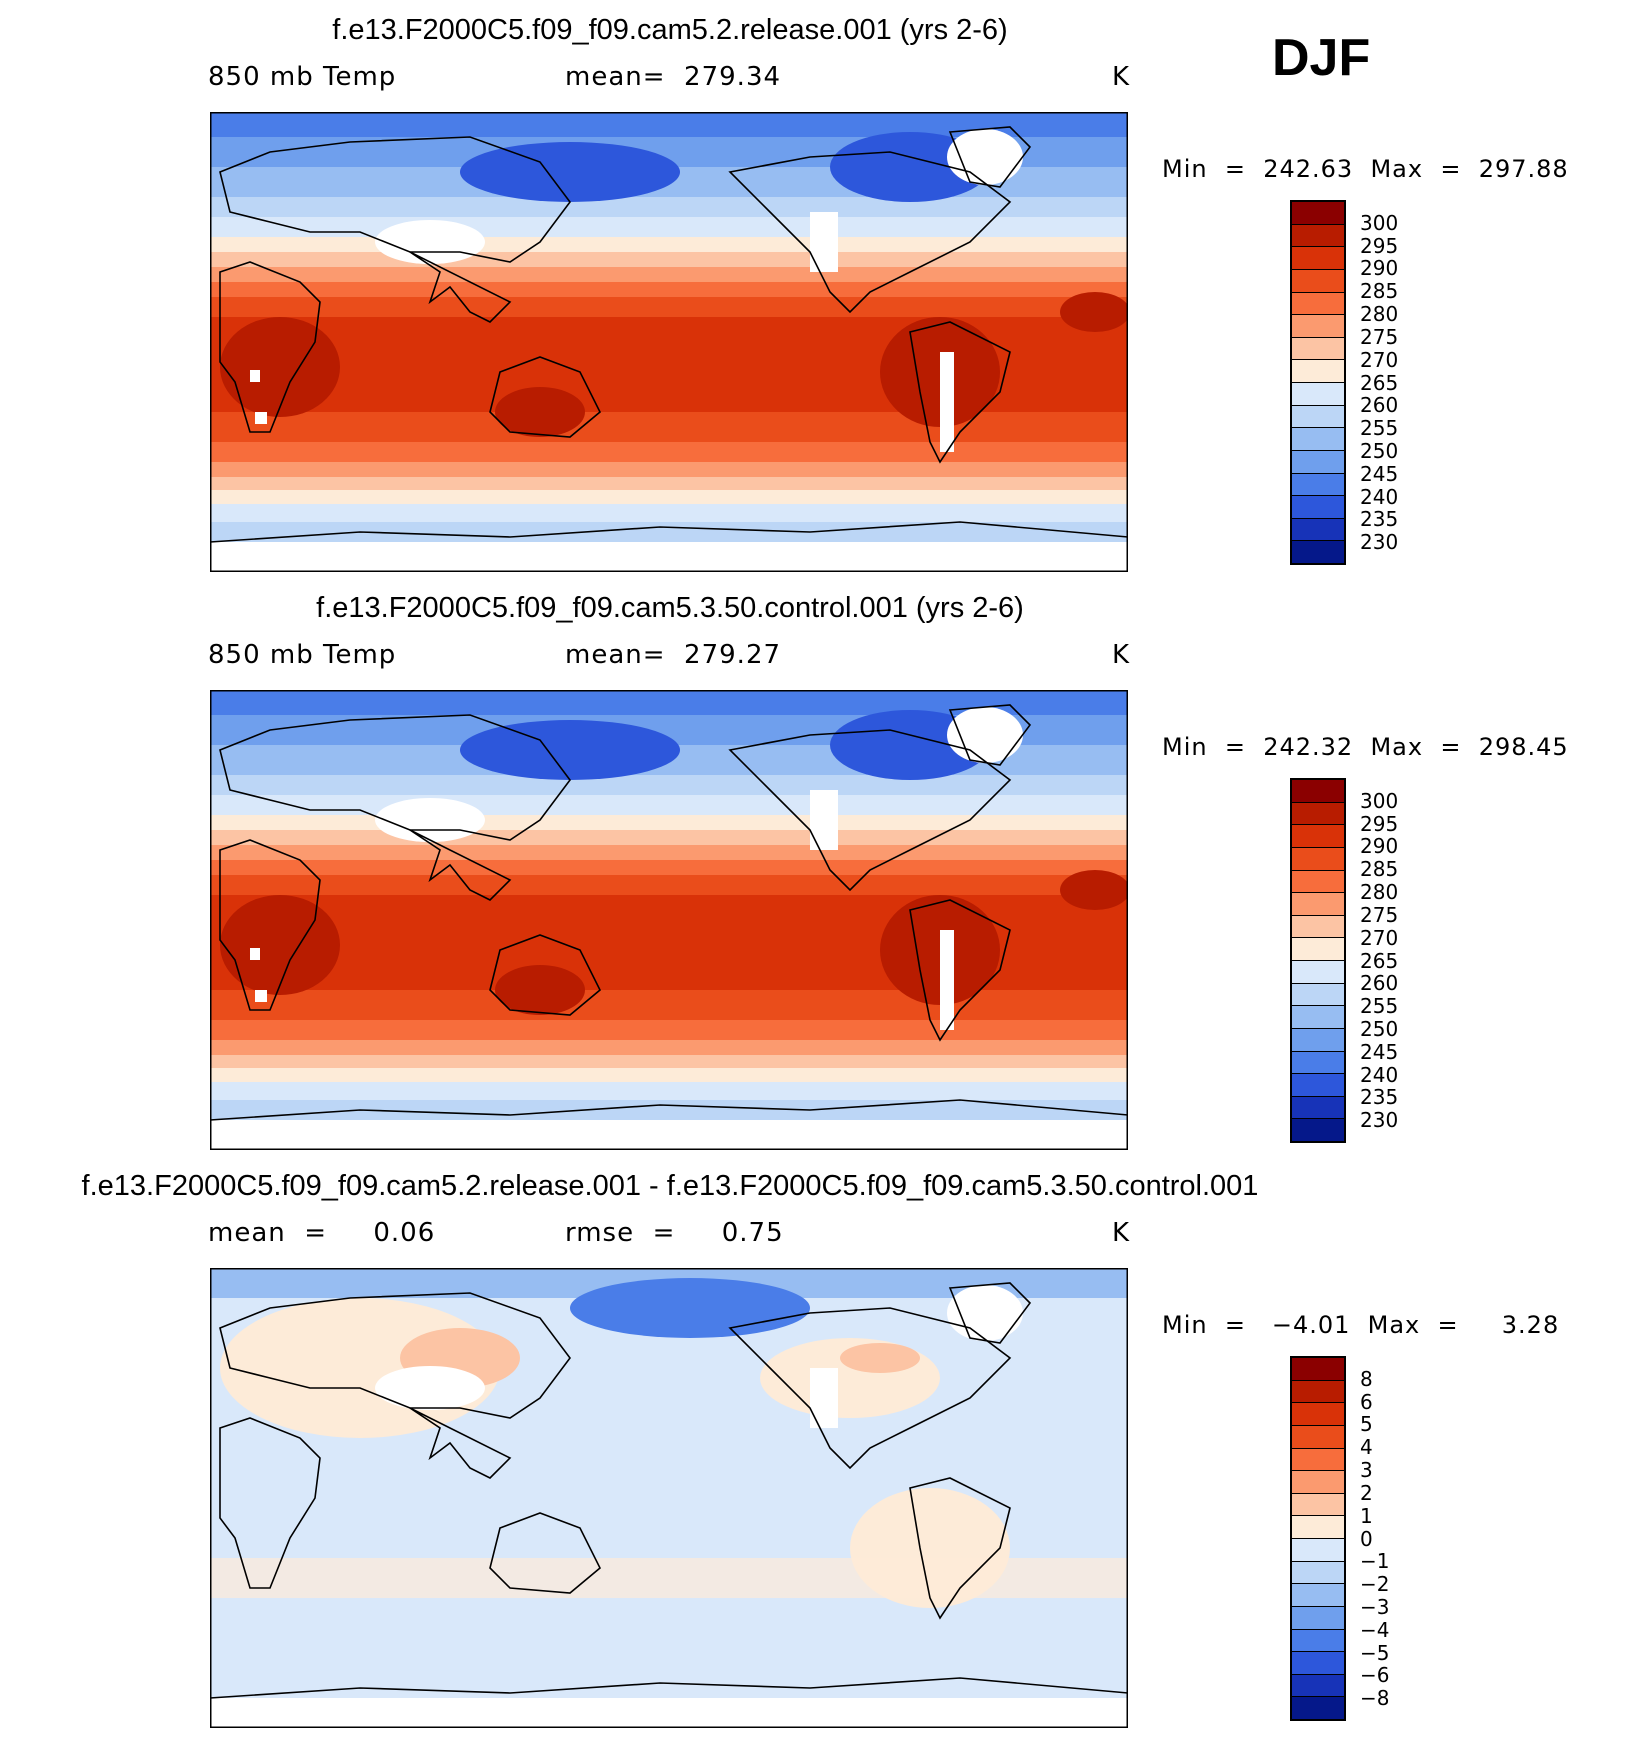  I want to click on minmax-label: Min = 242.63 Max = 297.88, so click(1365, 169).